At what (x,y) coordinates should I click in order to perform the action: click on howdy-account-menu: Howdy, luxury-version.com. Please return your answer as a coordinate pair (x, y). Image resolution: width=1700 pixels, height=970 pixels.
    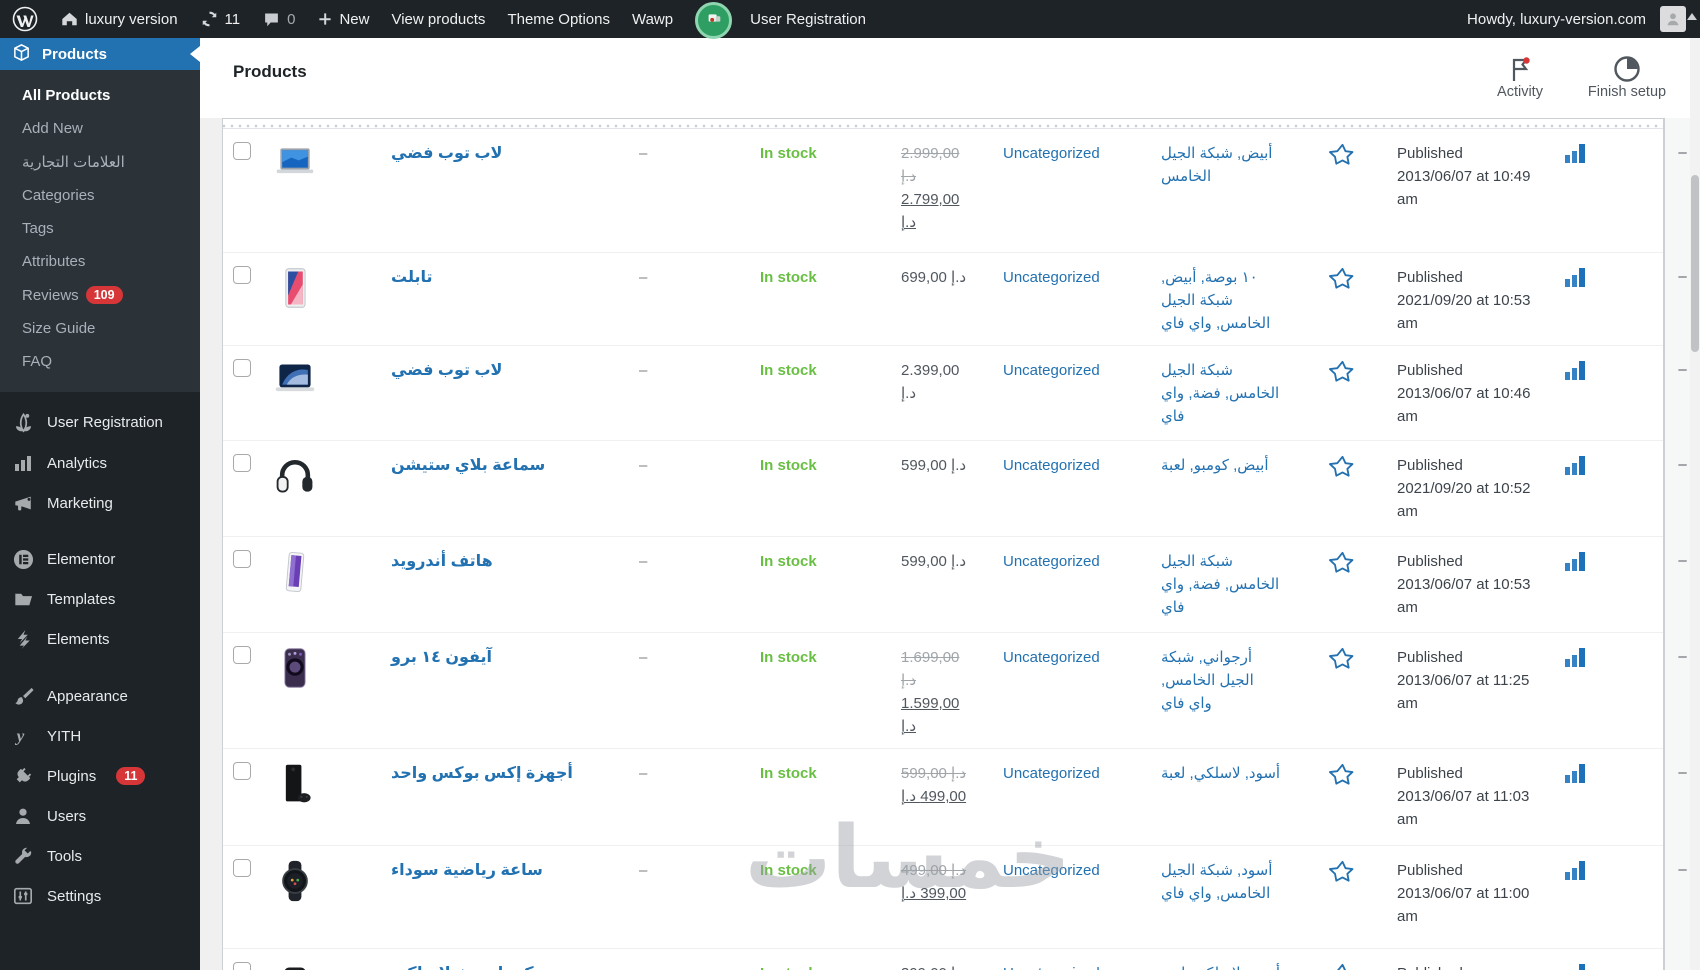
    Looking at the image, I should click on (1576, 19).